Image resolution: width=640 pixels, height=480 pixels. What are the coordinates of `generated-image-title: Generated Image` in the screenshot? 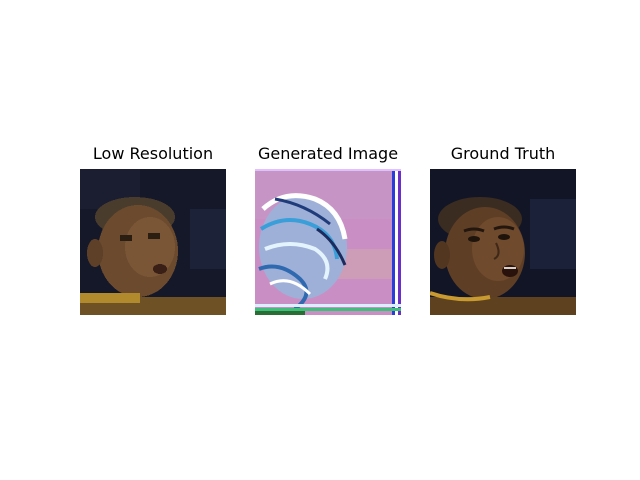 It's located at (328, 153).